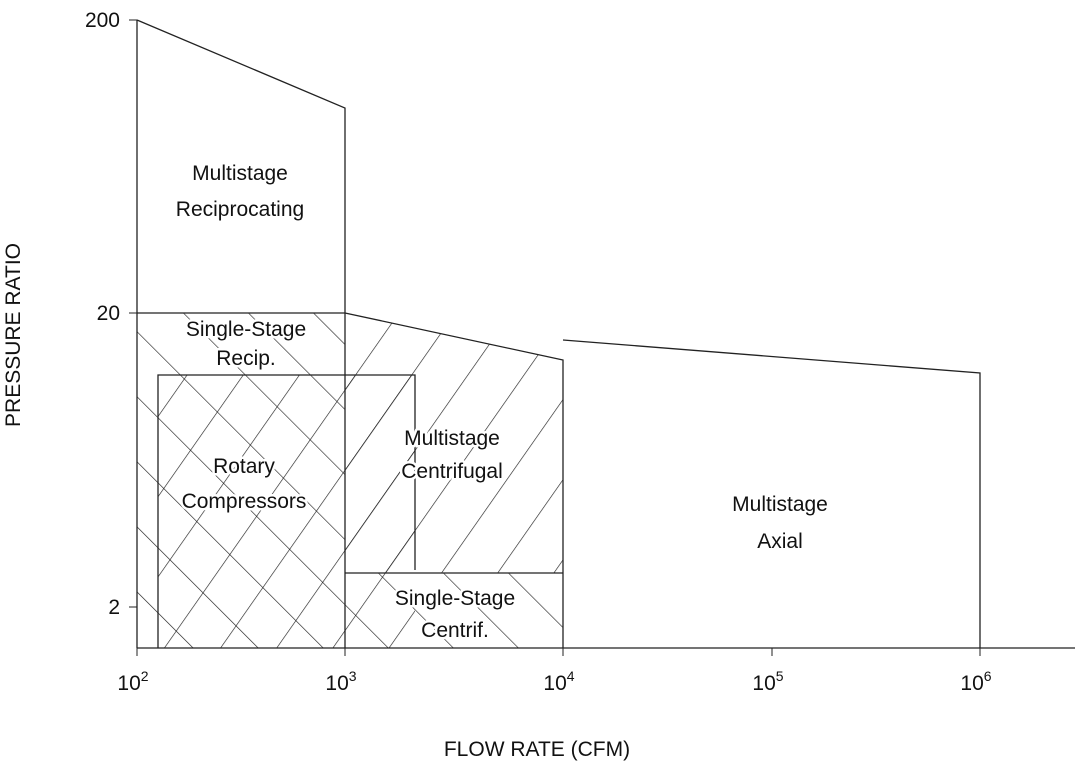  What do you see at coordinates (988, 676) in the screenshot?
I see `tick-exponent: 6` at bounding box center [988, 676].